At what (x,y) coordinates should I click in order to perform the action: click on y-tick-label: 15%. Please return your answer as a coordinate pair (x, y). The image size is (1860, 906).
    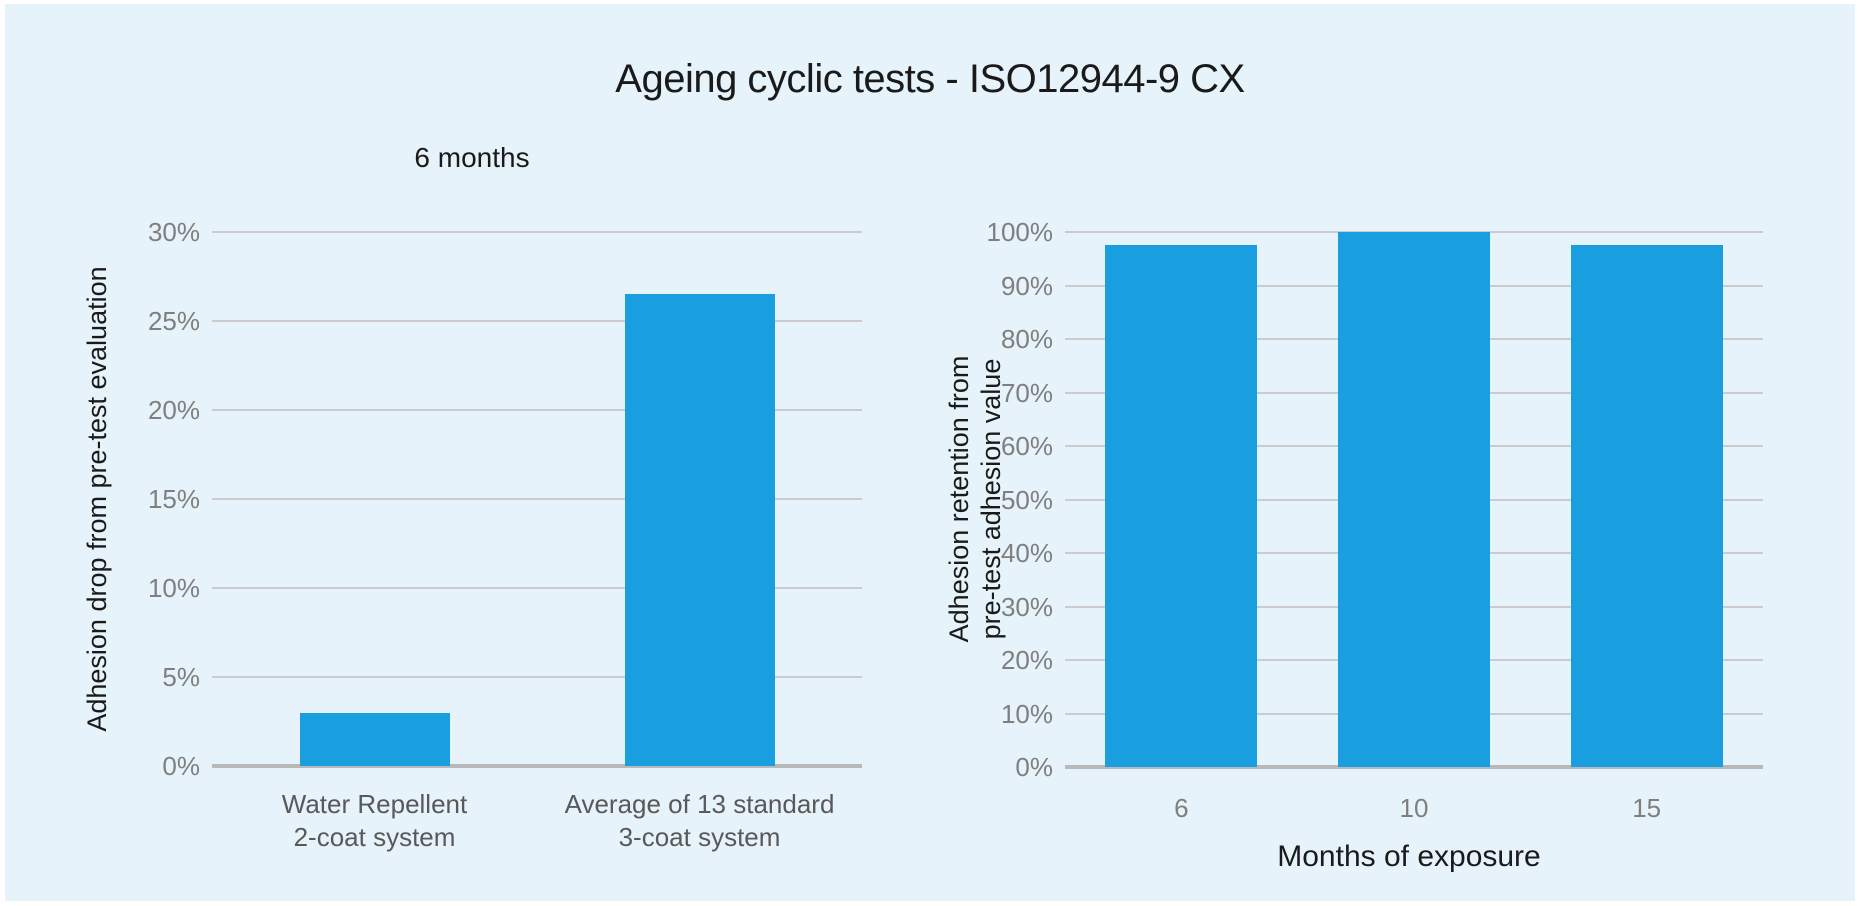
    Looking at the image, I should click on (173, 499).